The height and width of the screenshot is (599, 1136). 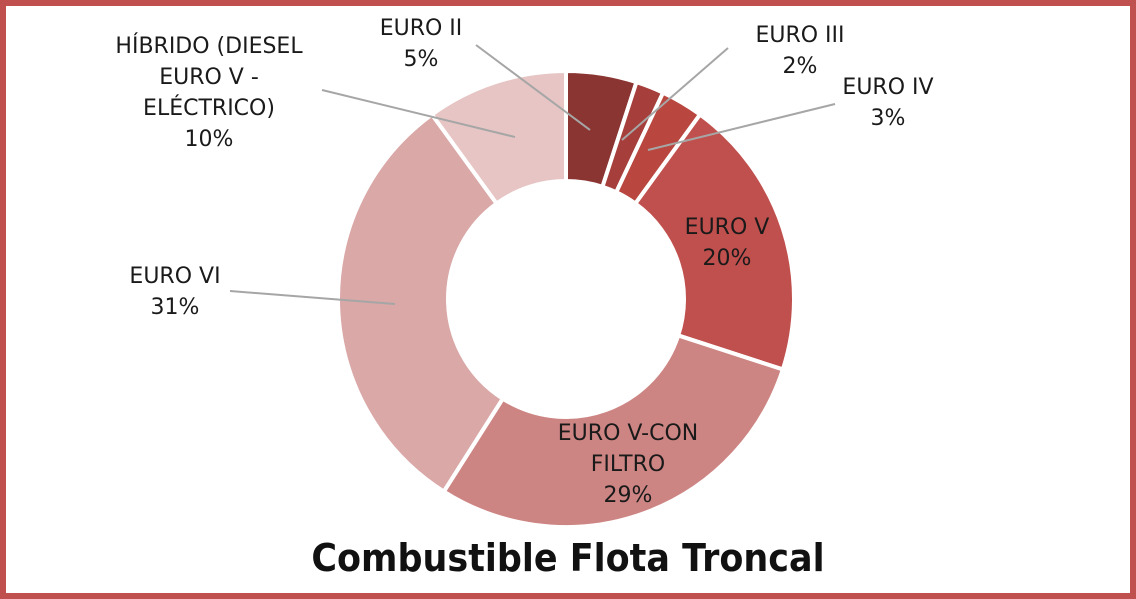 I want to click on donut-slice-euro-vi, so click(x=420, y=303).